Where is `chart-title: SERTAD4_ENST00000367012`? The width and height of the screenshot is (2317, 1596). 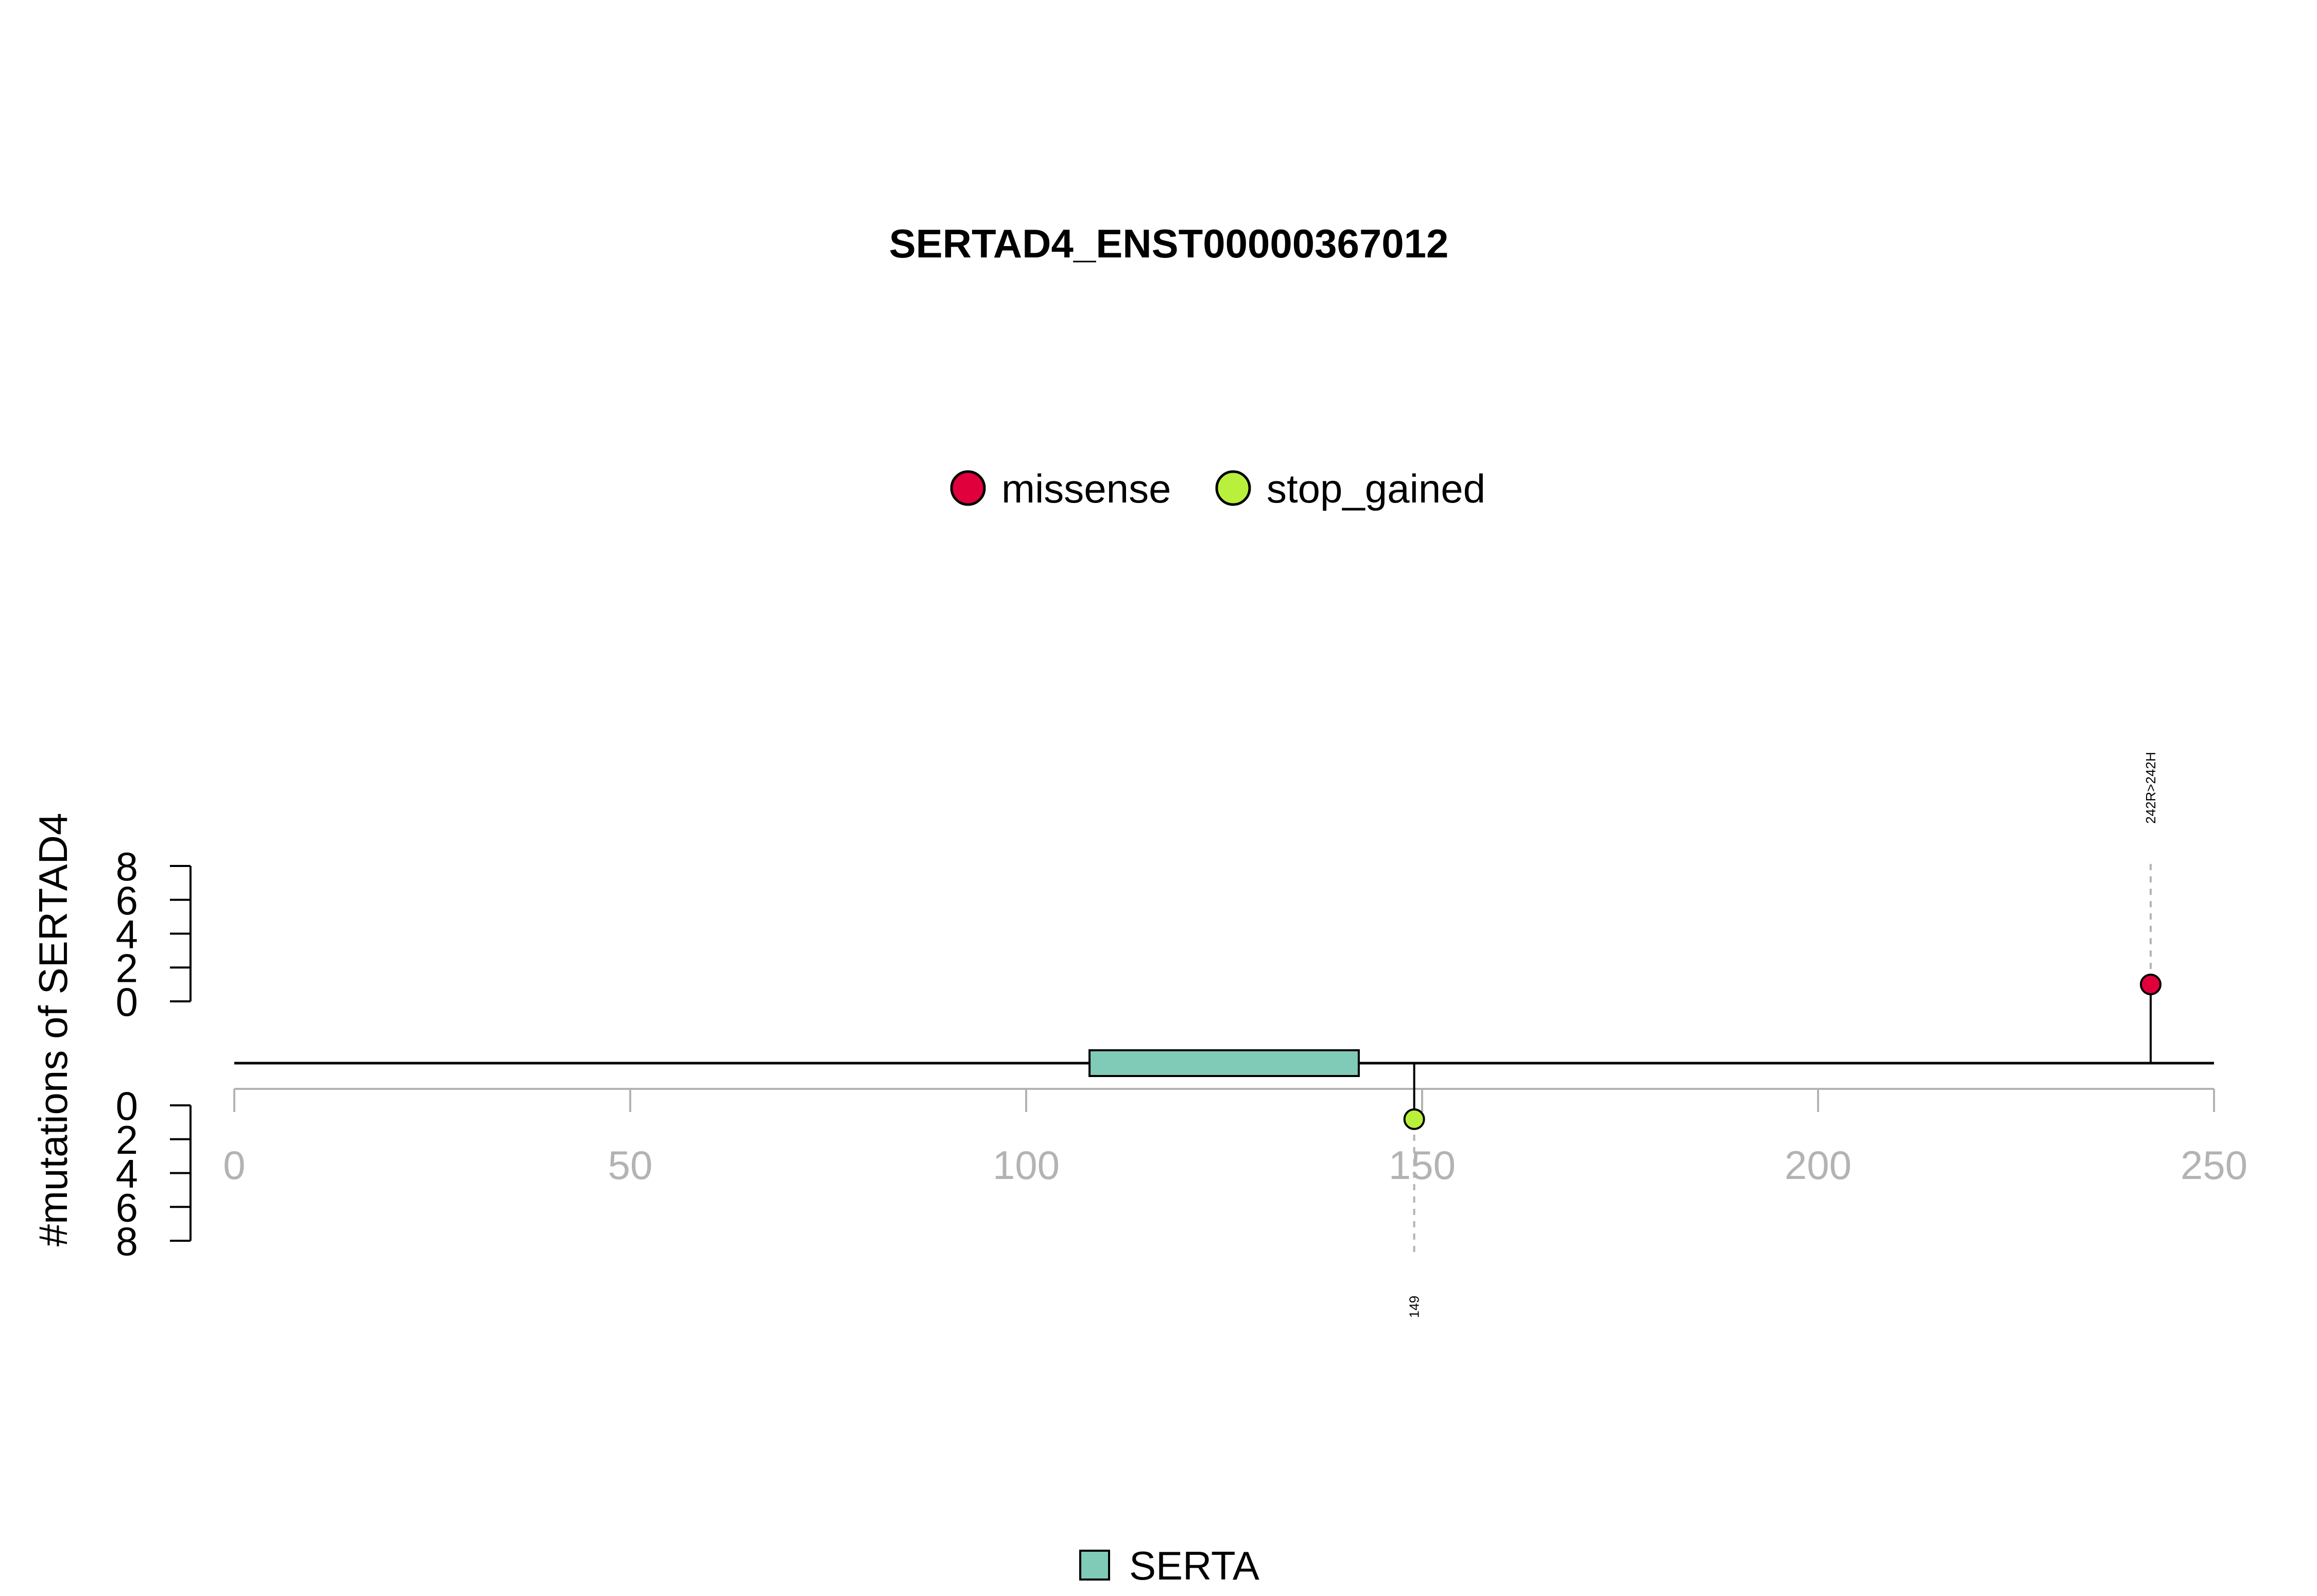 chart-title: SERTAD4_ENST00000367012 is located at coordinates (1169, 243).